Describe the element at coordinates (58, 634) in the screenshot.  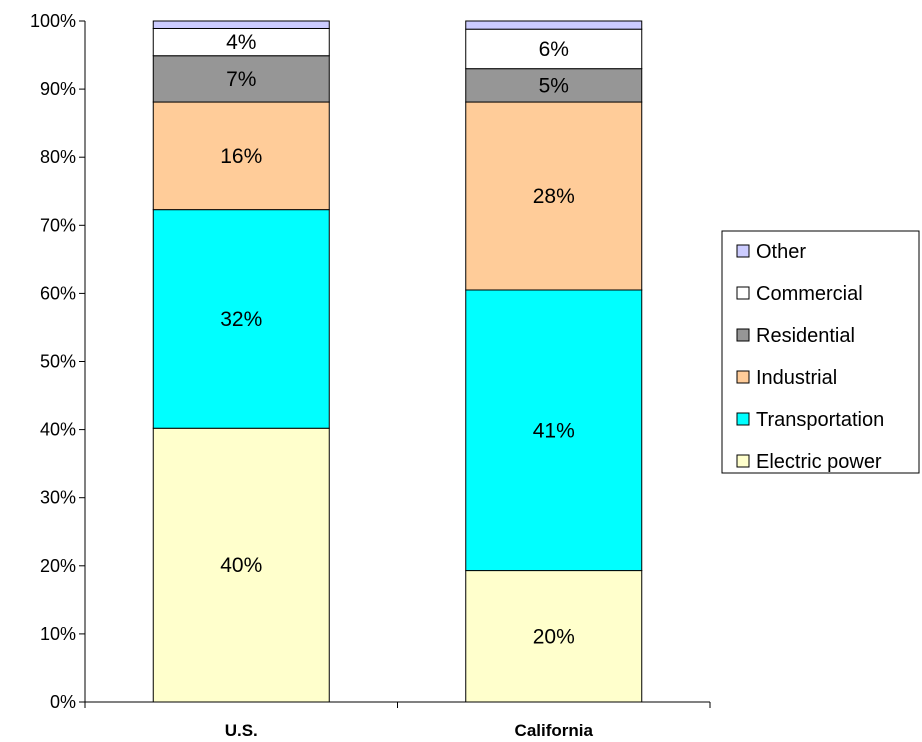
I see `y-tick-label: 10%` at that location.